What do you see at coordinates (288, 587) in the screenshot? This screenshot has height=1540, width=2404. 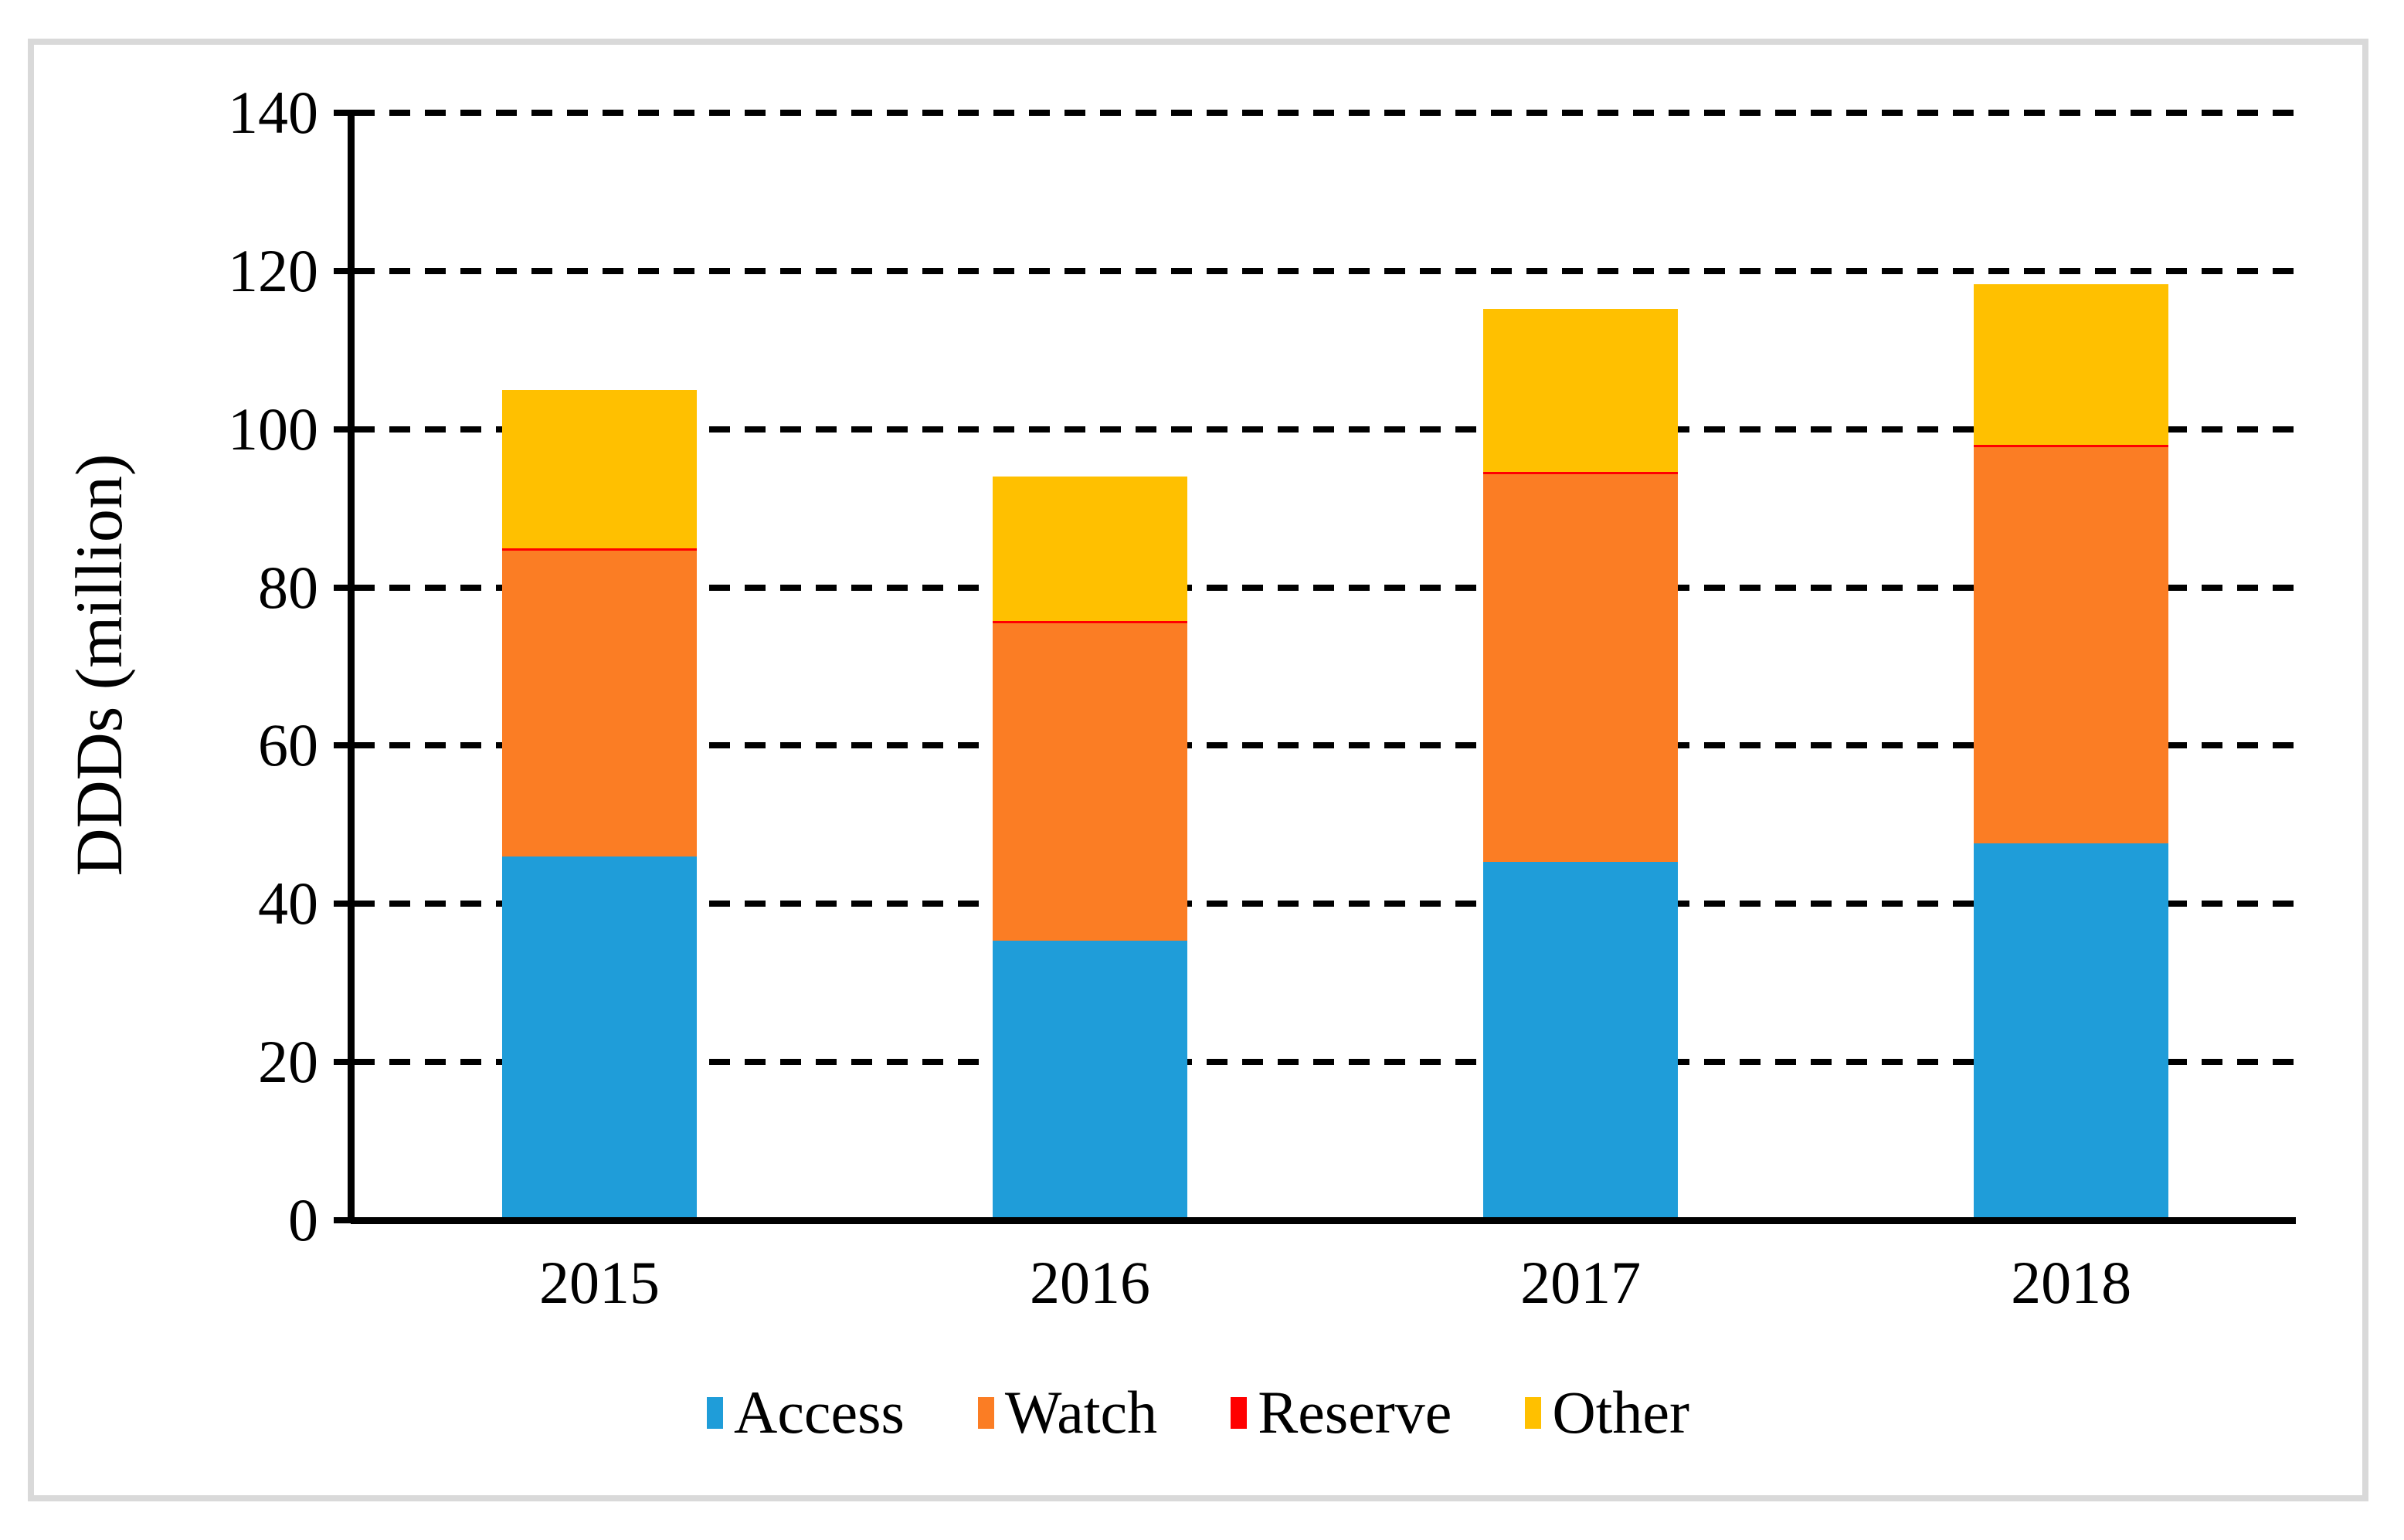 I see `y-tick-label-80: 80` at bounding box center [288, 587].